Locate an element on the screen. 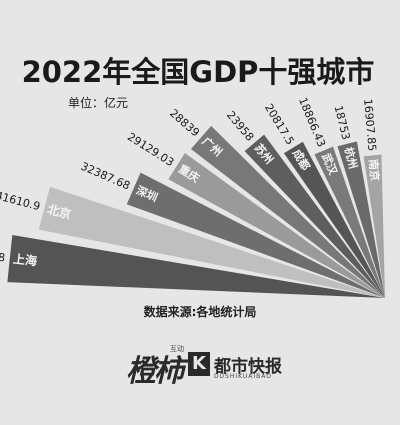  city-label-1: 上海 is located at coordinates (24, 259).